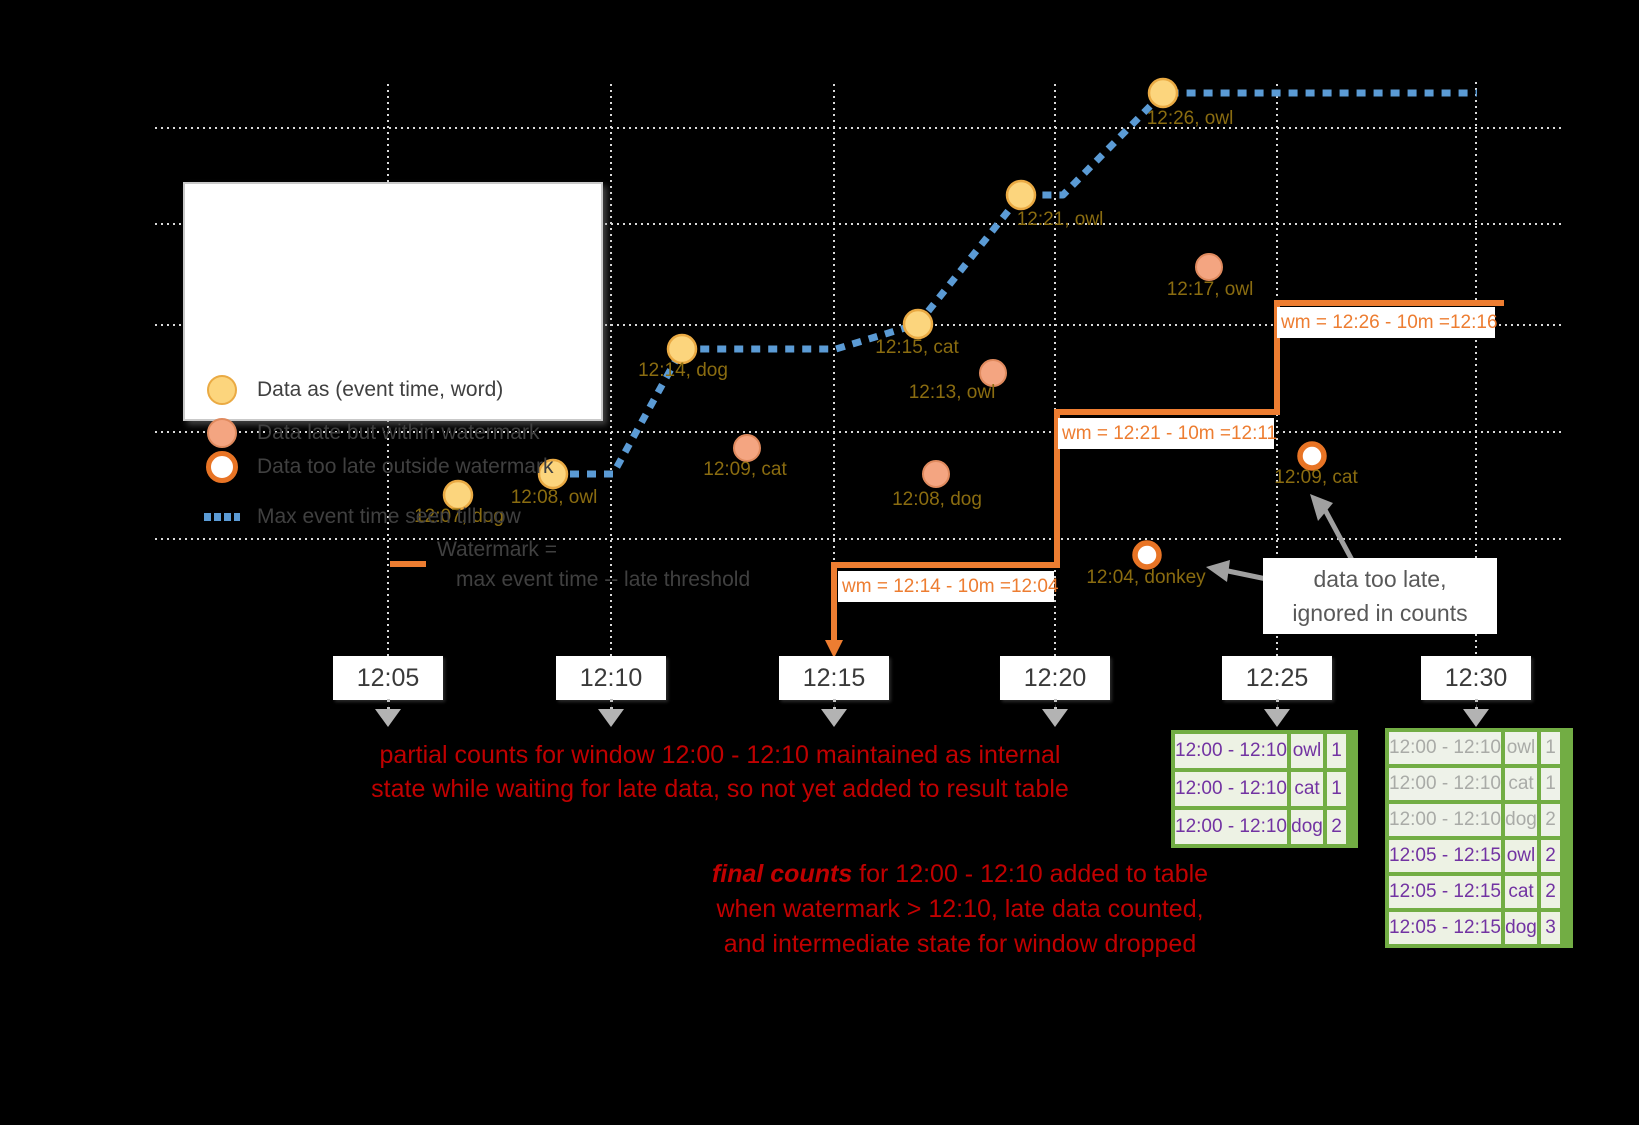 This screenshot has height=1125, width=1639. What do you see at coordinates (1146, 577) in the screenshot?
I see `data-point-label: 12:04, donkey` at bounding box center [1146, 577].